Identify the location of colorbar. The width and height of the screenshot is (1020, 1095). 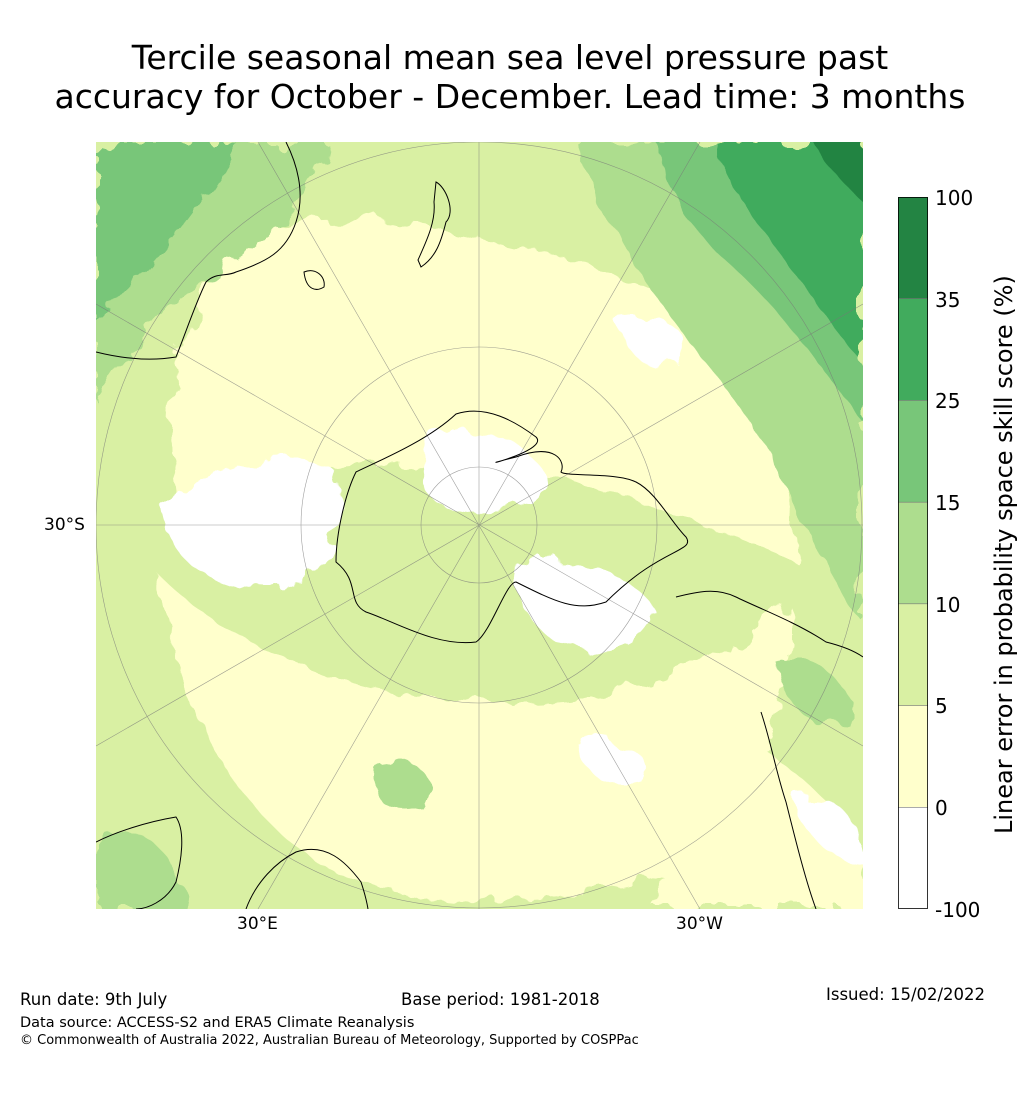
(913, 553).